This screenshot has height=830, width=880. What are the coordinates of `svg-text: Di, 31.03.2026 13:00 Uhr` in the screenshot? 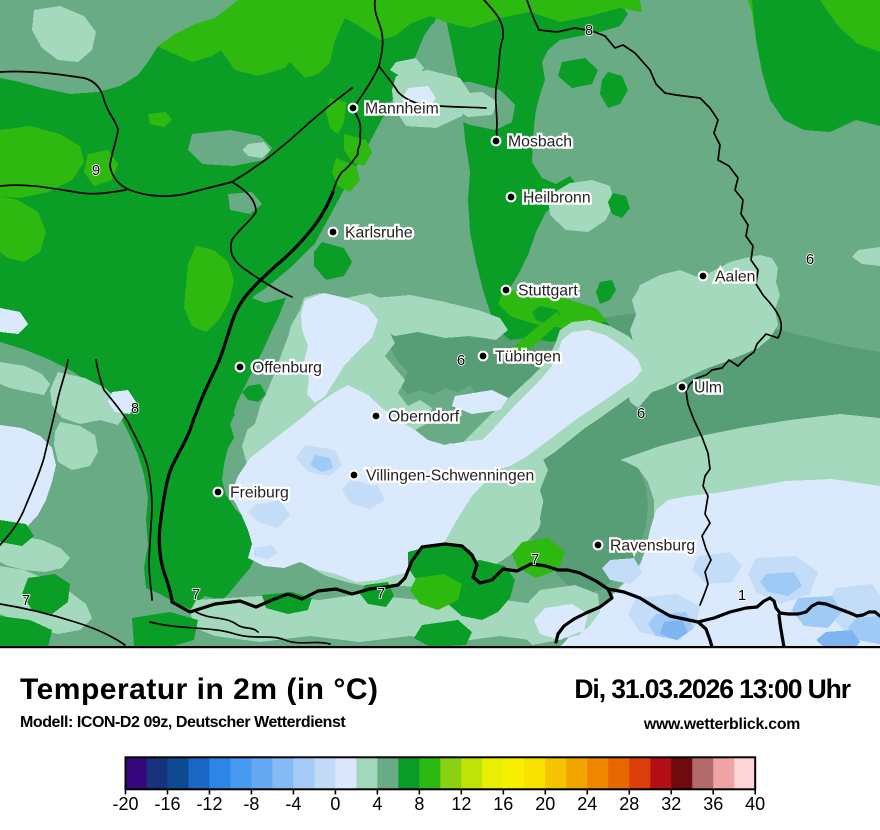 It's located at (712, 689).